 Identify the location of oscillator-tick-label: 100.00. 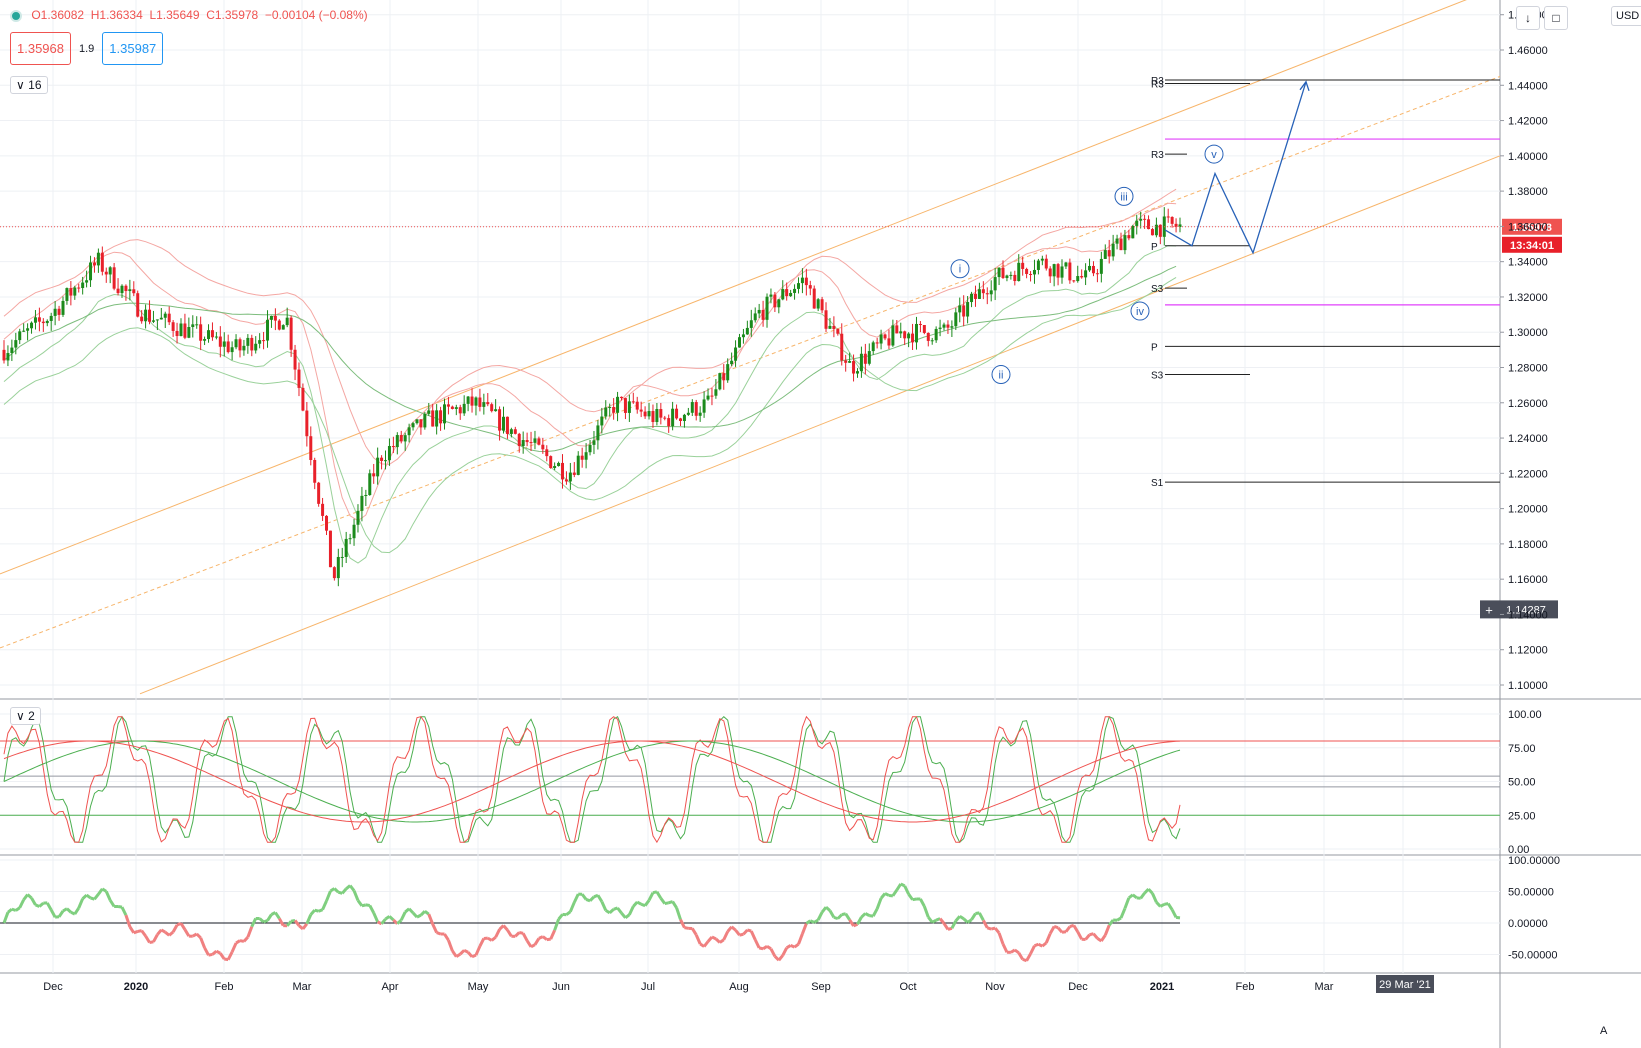
(1525, 715).